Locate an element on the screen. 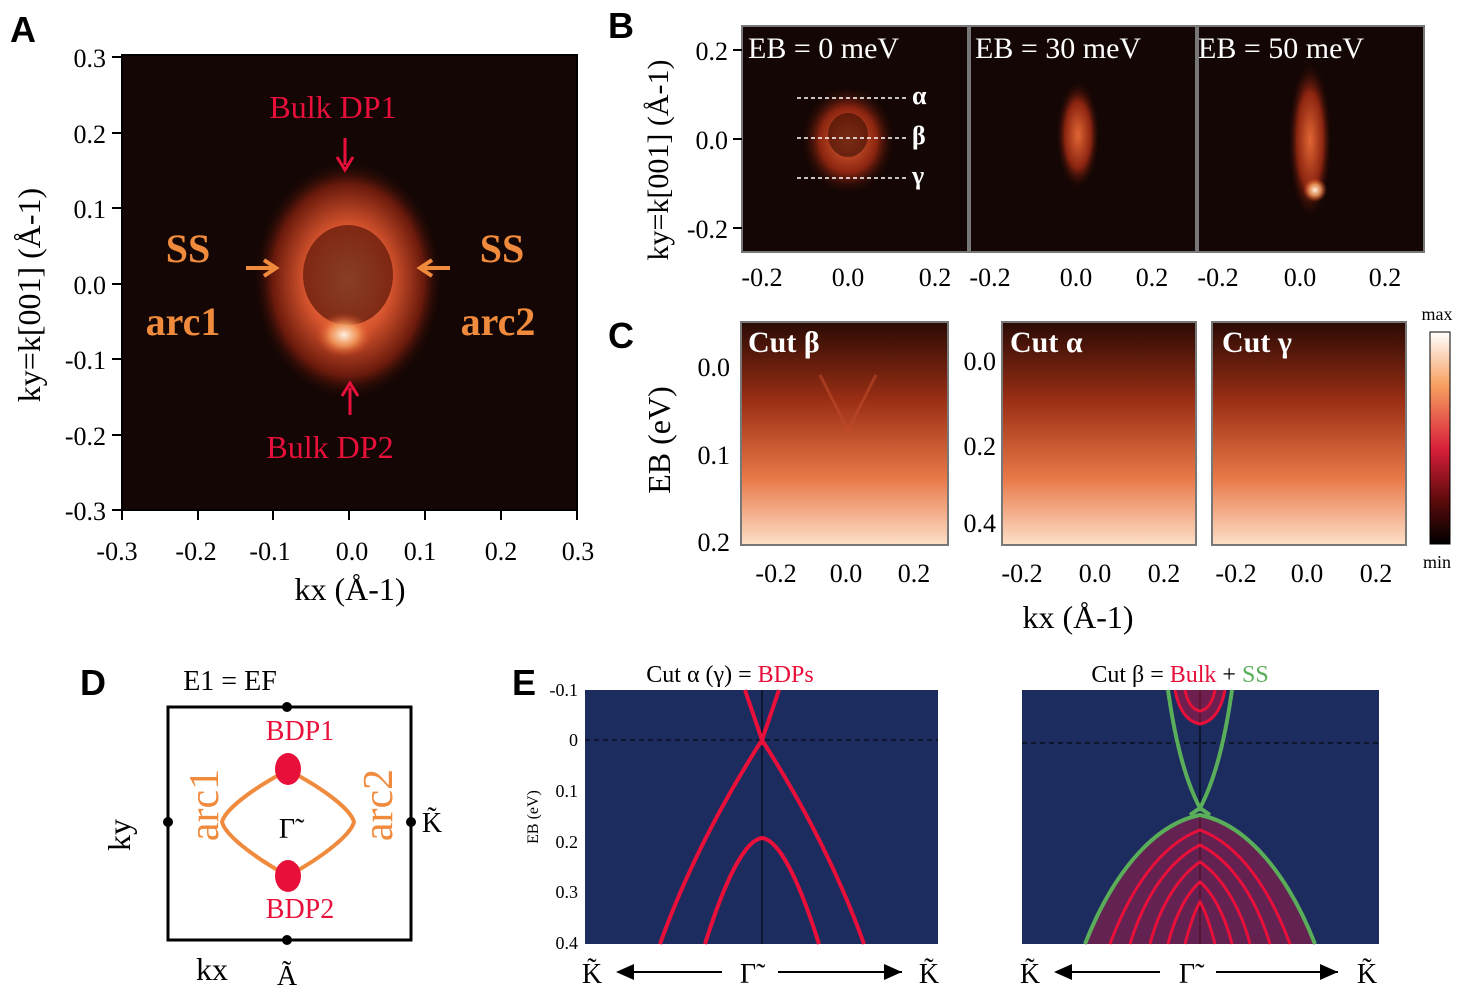  a-xtick: 0.0 is located at coordinates (352, 551).